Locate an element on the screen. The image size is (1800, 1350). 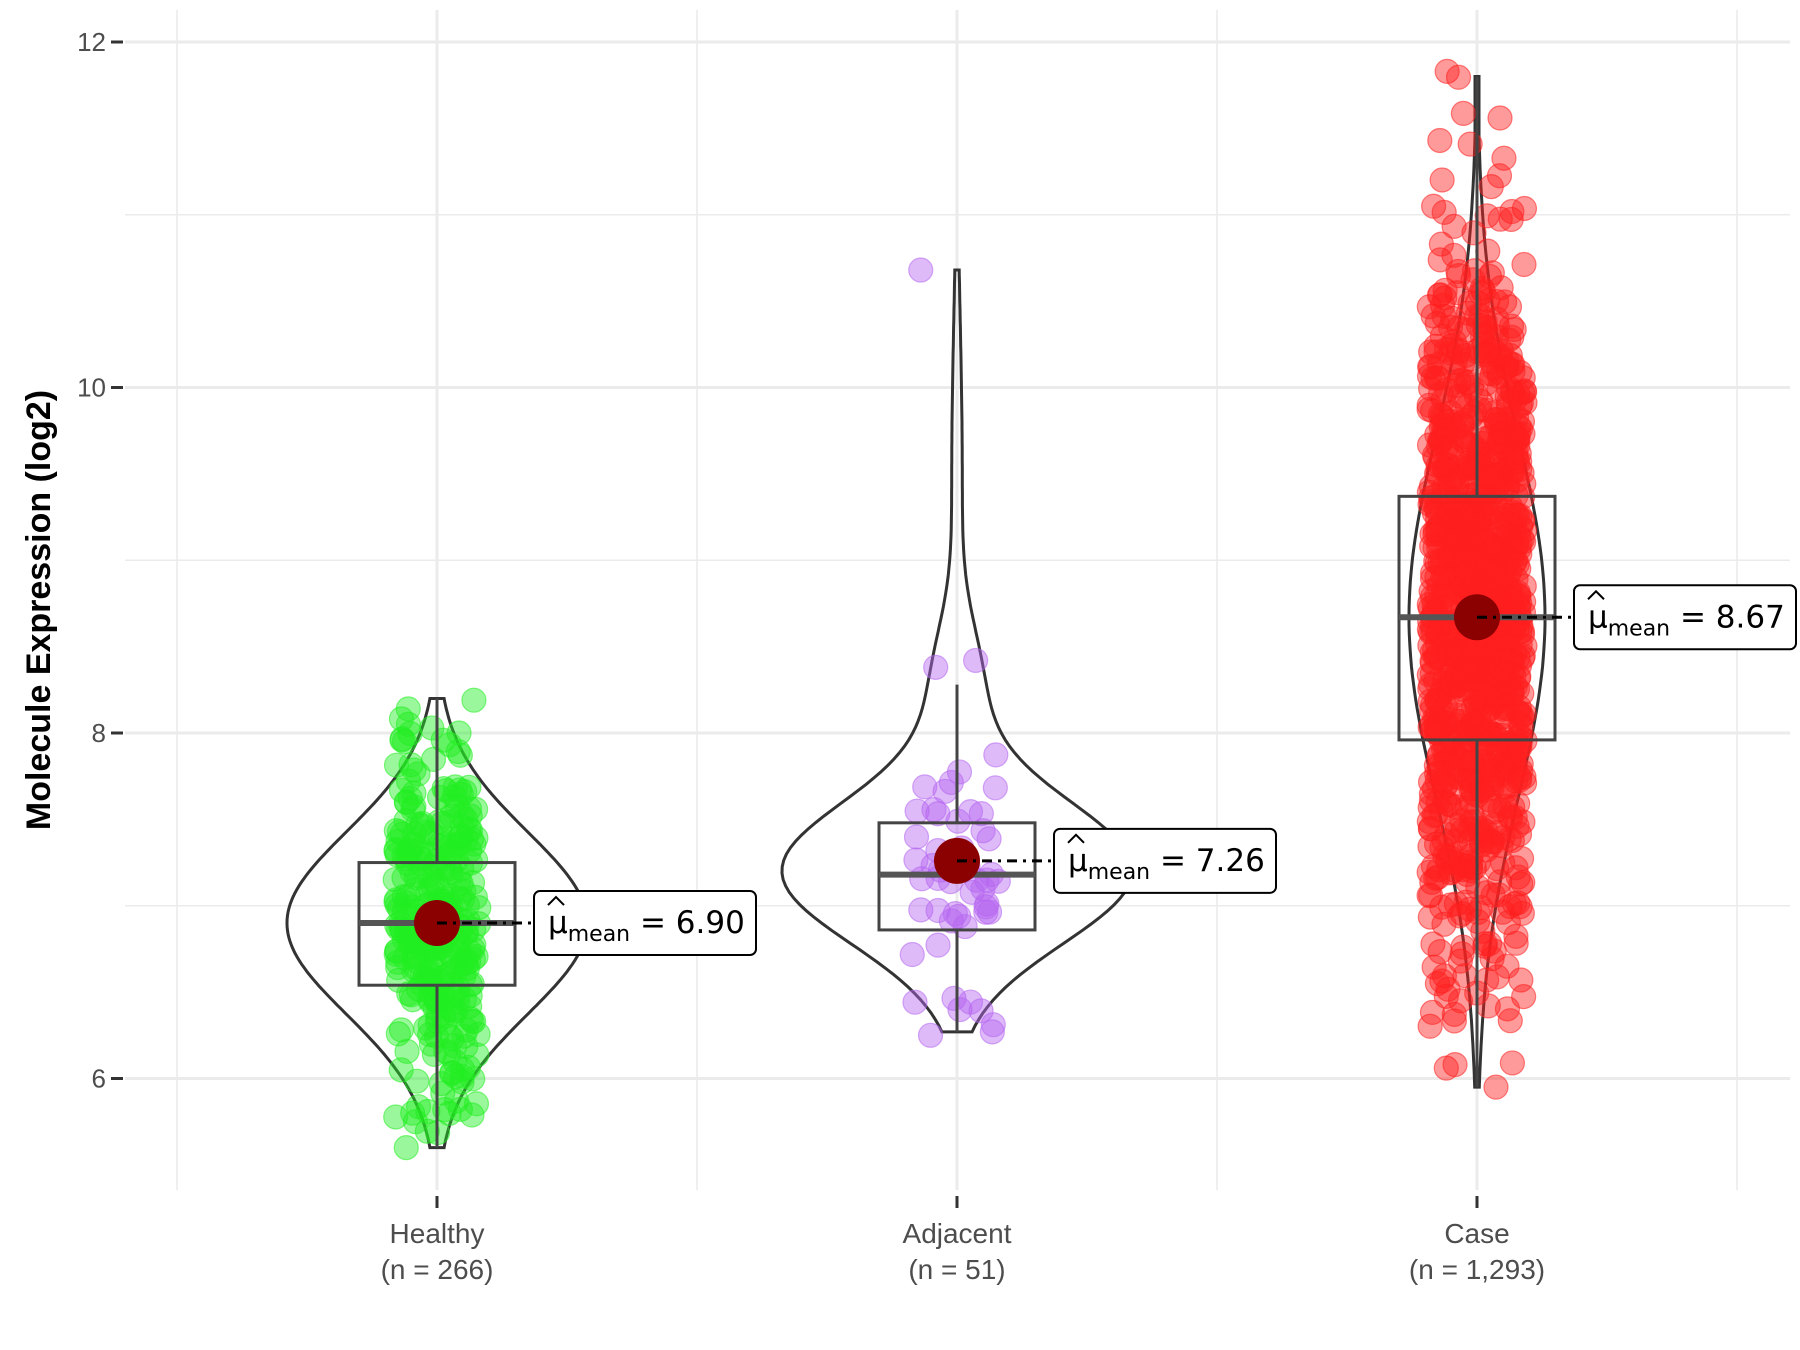
mean-label: μmean = 7.26 is located at coordinates (1166, 864).